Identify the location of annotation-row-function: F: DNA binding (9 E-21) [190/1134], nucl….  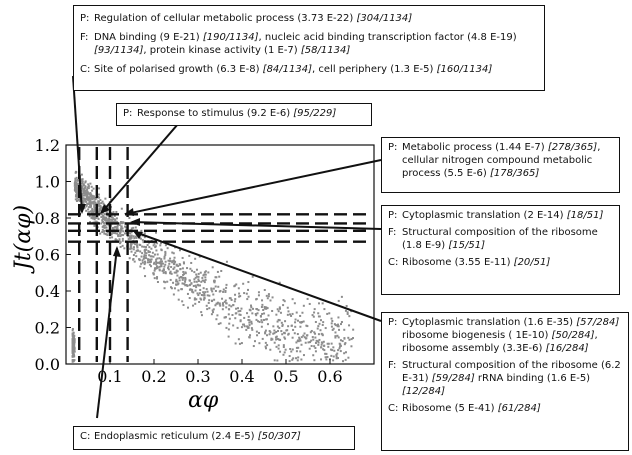
(309, 44).